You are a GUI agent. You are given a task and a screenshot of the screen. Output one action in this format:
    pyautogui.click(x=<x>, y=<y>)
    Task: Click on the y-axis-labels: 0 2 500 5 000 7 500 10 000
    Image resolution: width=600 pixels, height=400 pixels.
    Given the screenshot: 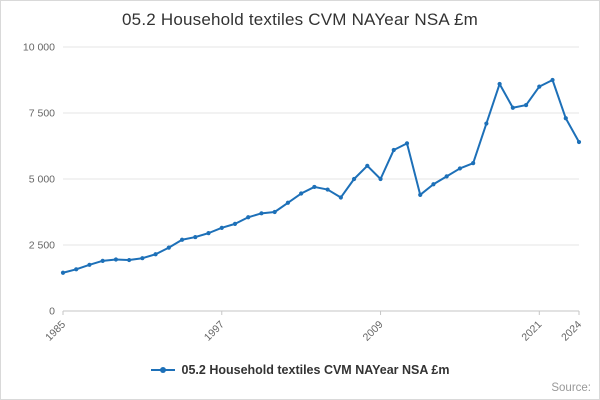 What is the action you would take?
    pyautogui.click(x=39, y=180)
    